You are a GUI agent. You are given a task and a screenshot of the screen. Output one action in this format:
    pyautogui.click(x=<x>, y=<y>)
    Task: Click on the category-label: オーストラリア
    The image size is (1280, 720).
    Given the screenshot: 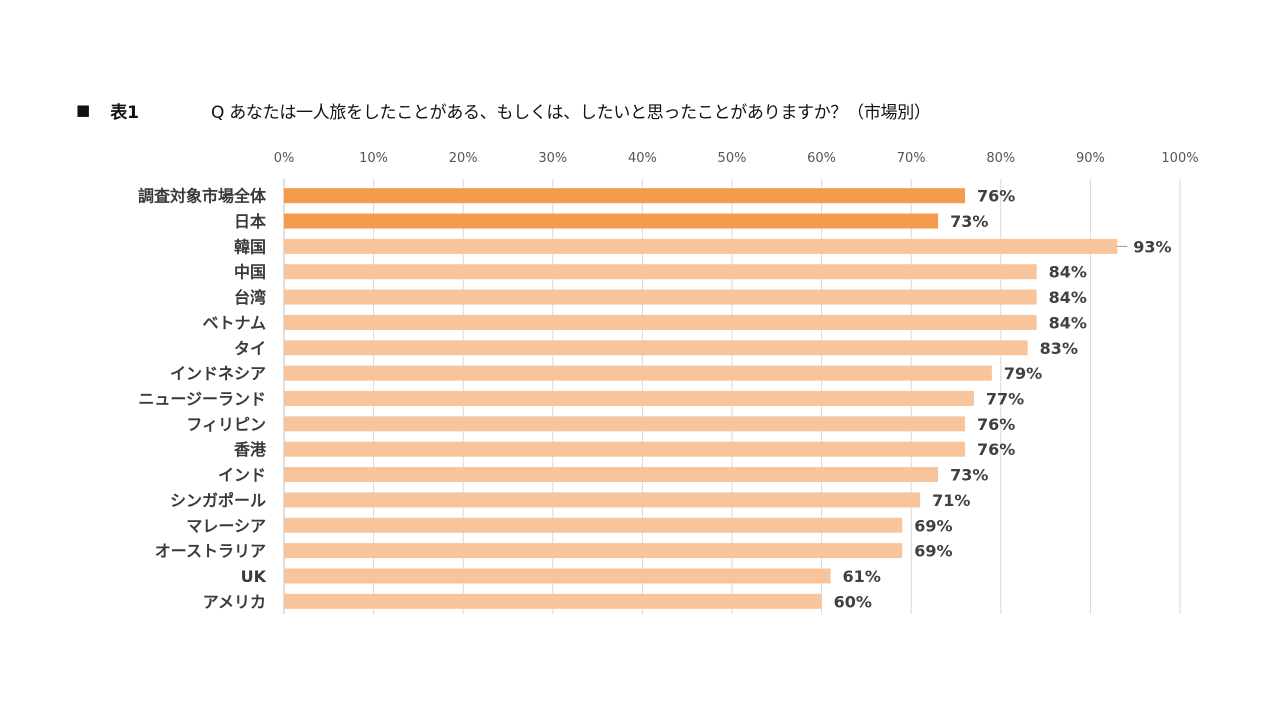 What is the action you would take?
    pyautogui.click(x=210, y=551)
    